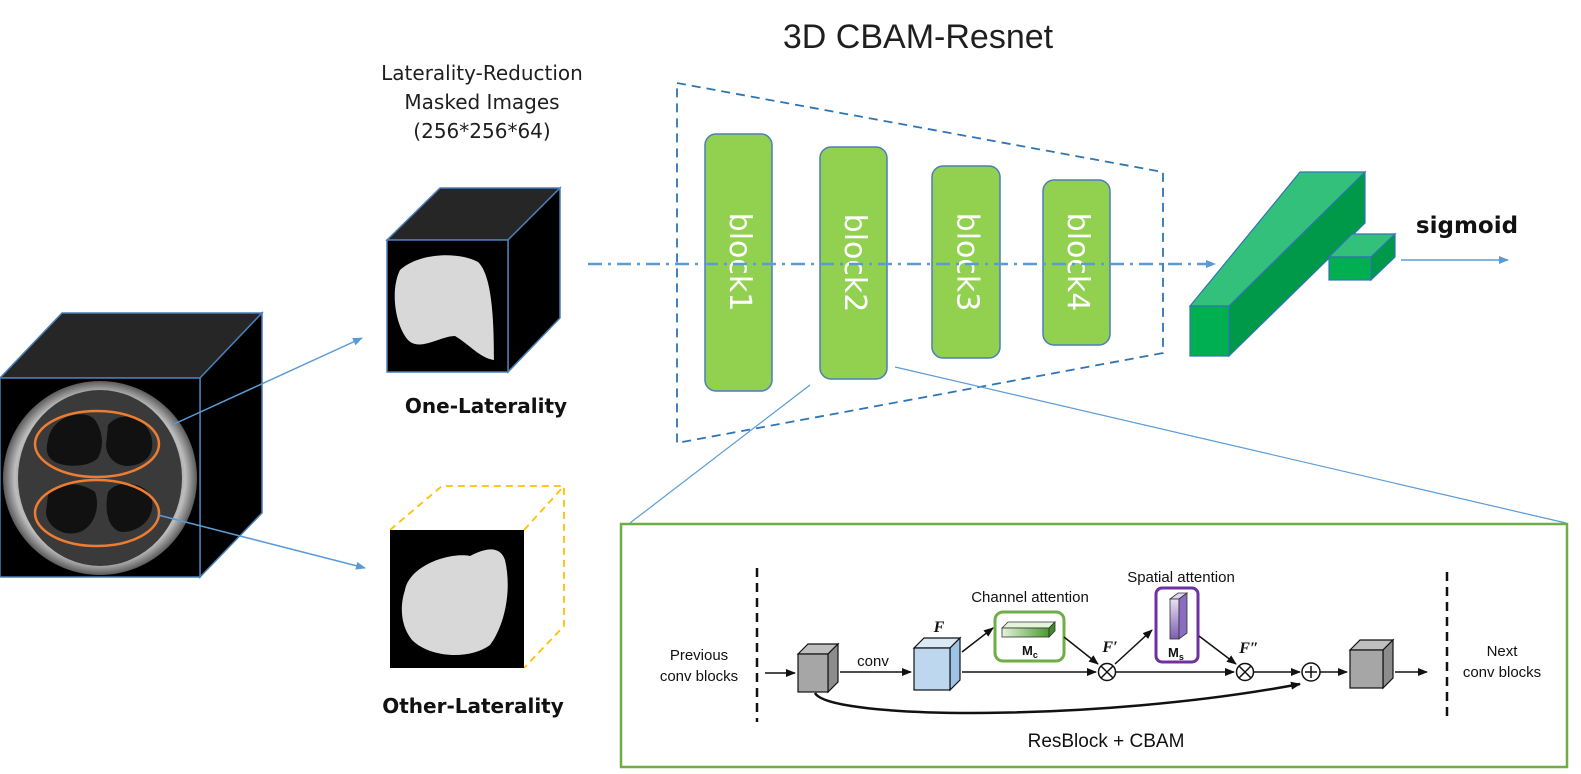 This screenshot has height=774, width=1581. What do you see at coordinates (1503, 651) in the screenshot?
I see `next-blocks-label: Next` at bounding box center [1503, 651].